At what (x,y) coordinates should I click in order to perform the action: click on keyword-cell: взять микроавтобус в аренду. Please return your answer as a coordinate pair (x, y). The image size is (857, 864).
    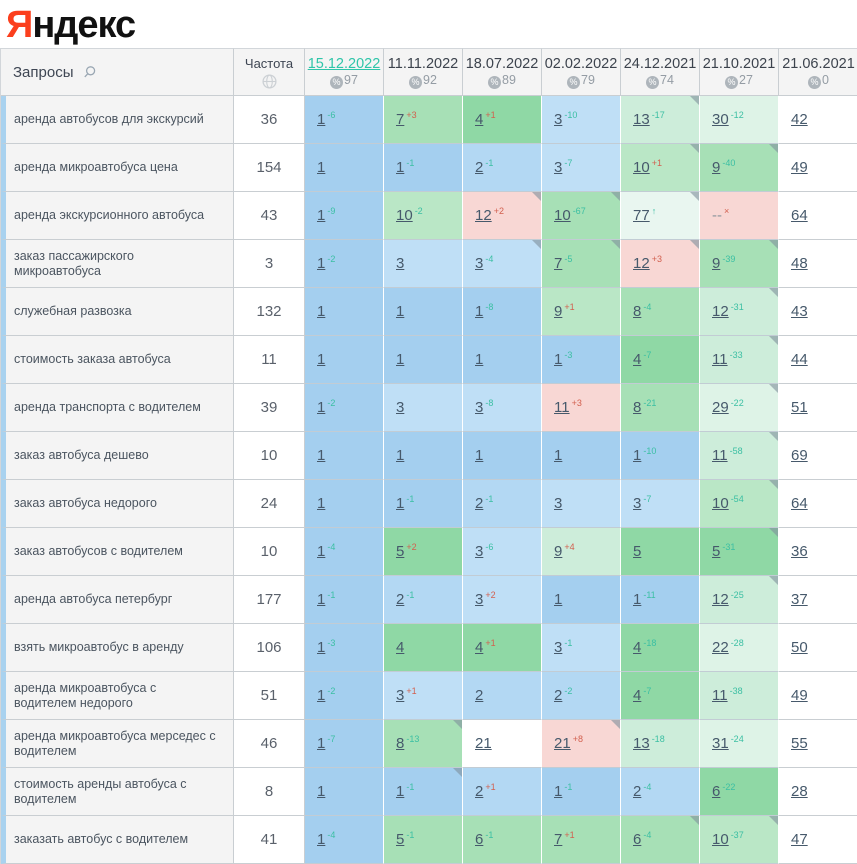
    Looking at the image, I should click on (117, 648).